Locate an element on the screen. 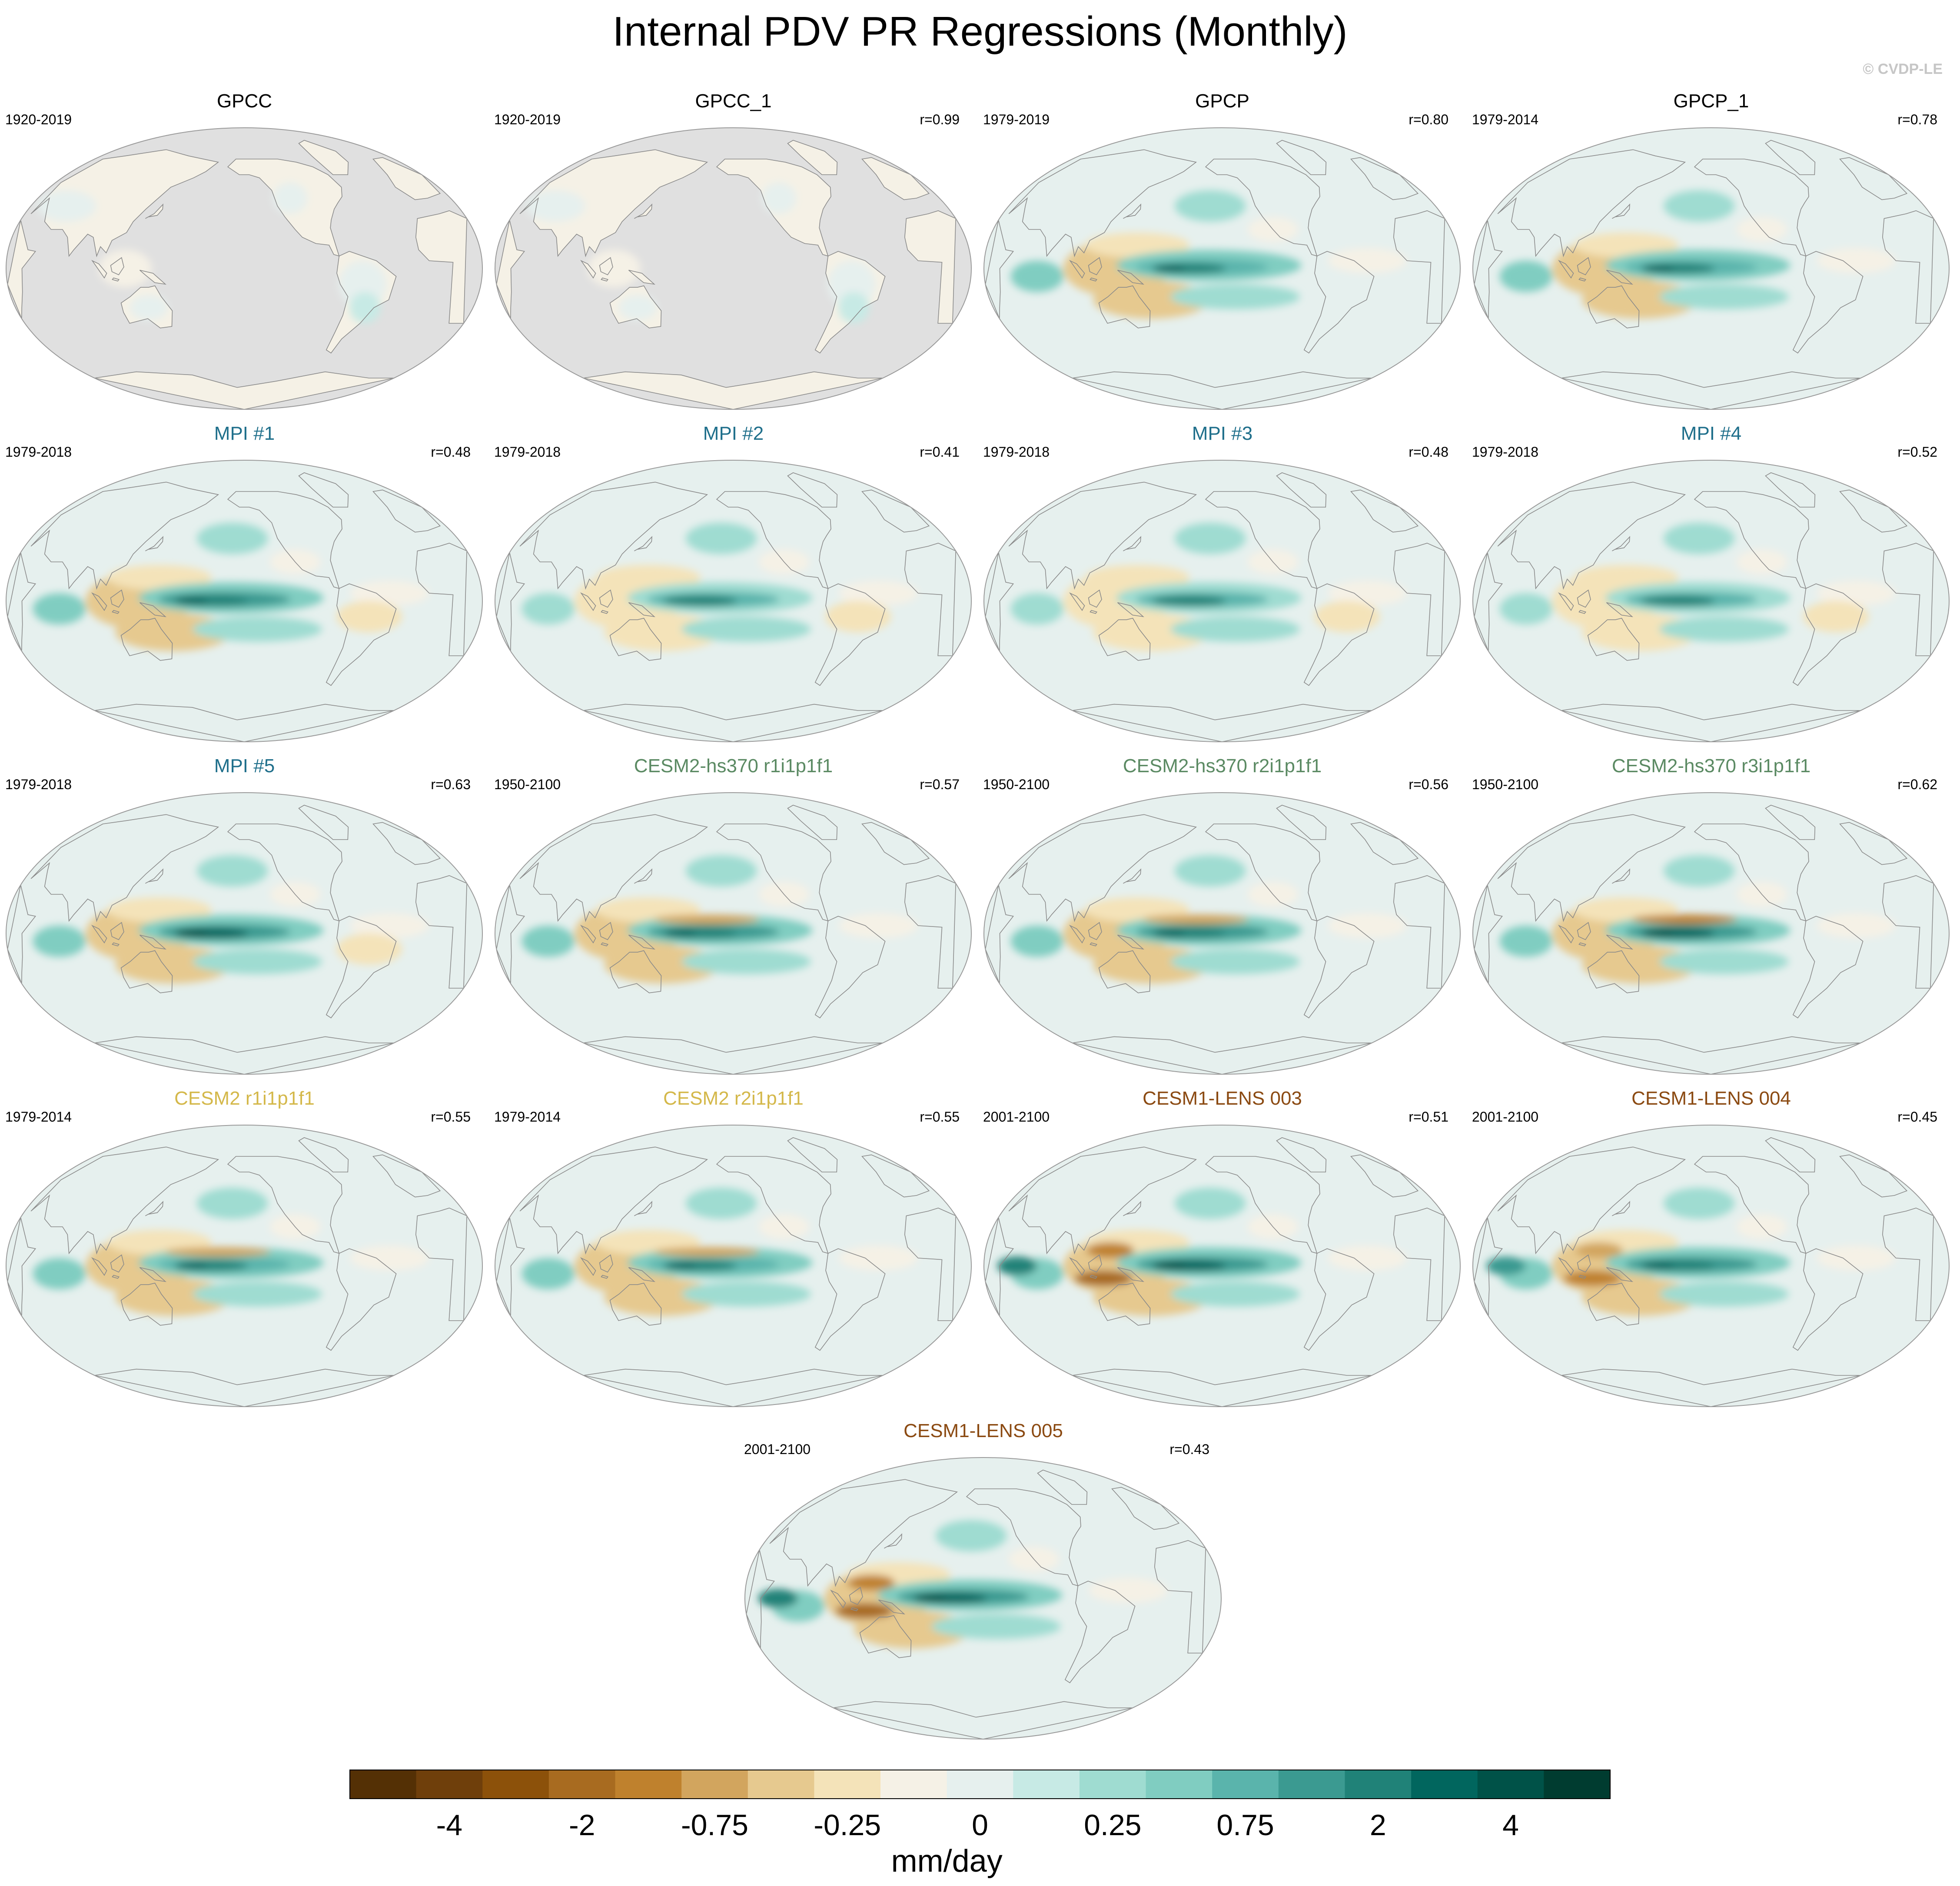 The width and height of the screenshot is (1960, 1886). map-panel: CESM2-hs370 r1i1p1f1 1950-2100 r=0.57 is located at coordinates (733, 915).